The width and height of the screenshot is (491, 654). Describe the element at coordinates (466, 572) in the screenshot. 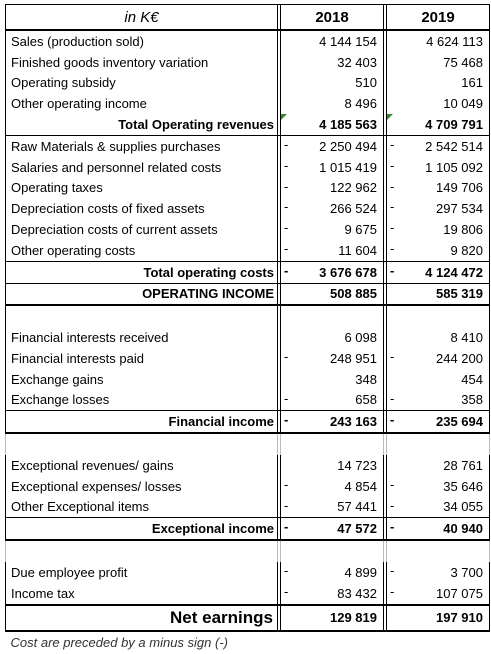

I see `value-2019: 3 700` at that location.